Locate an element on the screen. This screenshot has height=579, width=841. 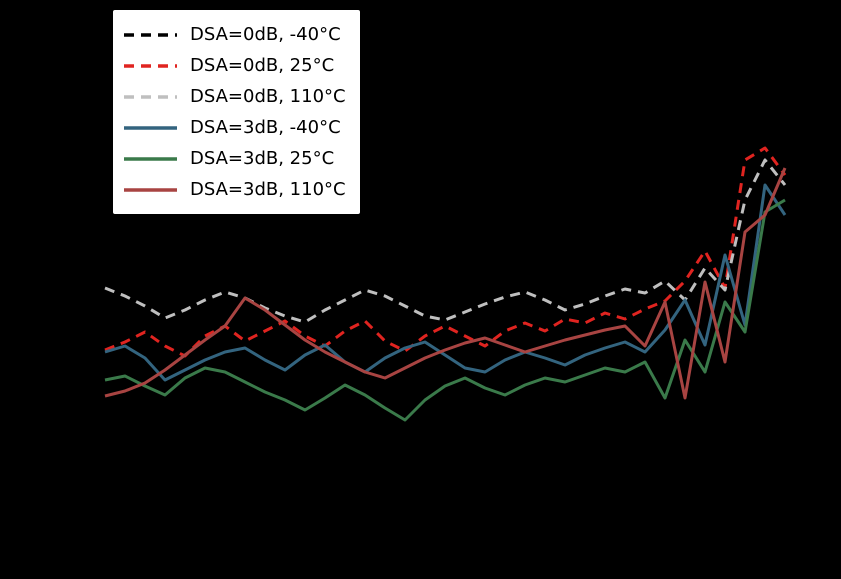
legend-entry-label: DSA=3dB, 25°C is located at coordinates (262, 158).